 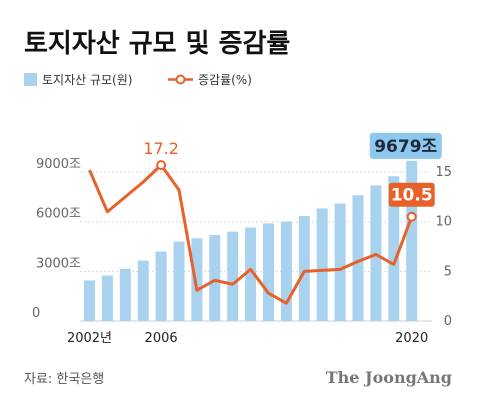 What do you see at coordinates (247, 338) in the screenshot?
I see `x-axis-tick-labels: 2002년 2006 2020` at bounding box center [247, 338].